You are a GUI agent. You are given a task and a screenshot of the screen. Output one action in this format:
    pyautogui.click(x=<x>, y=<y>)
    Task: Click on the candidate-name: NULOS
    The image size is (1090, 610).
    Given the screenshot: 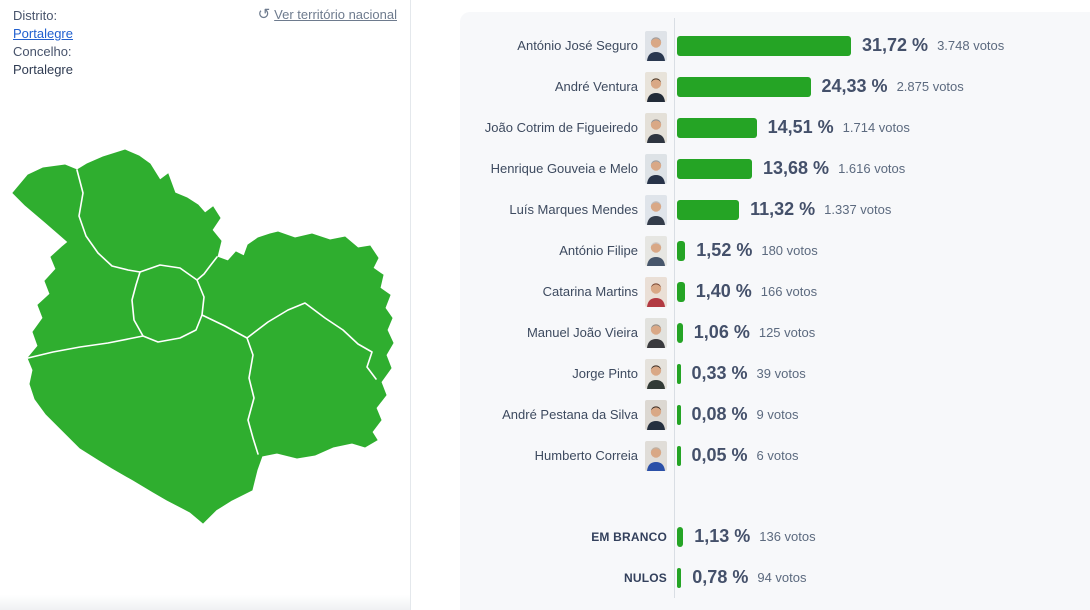 What is the action you would take?
    pyautogui.click(x=645, y=577)
    